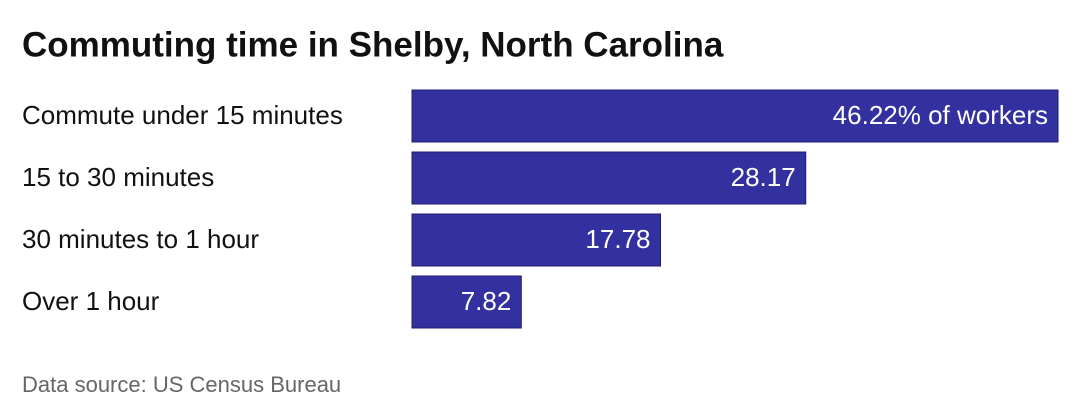 This screenshot has width=1080, height=420. What do you see at coordinates (91, 301) in the screenshot?
I see `category-label: Over 1 hour` at bounding box center [91, 301].